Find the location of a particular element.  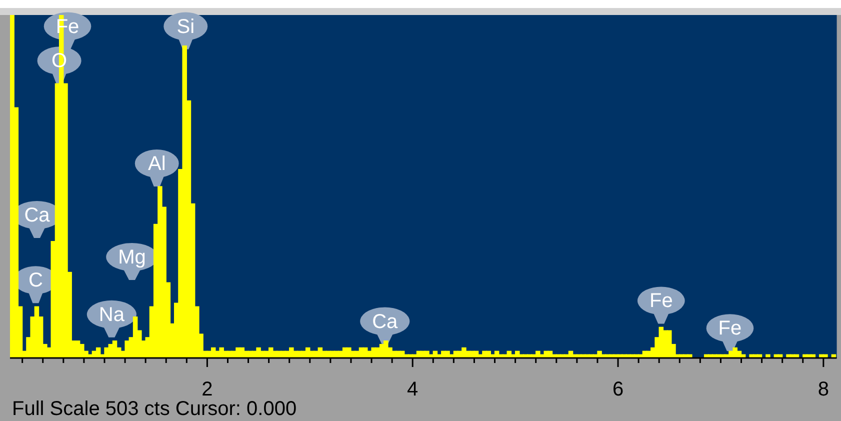

annotation: C is located at coordinates (35, 281).